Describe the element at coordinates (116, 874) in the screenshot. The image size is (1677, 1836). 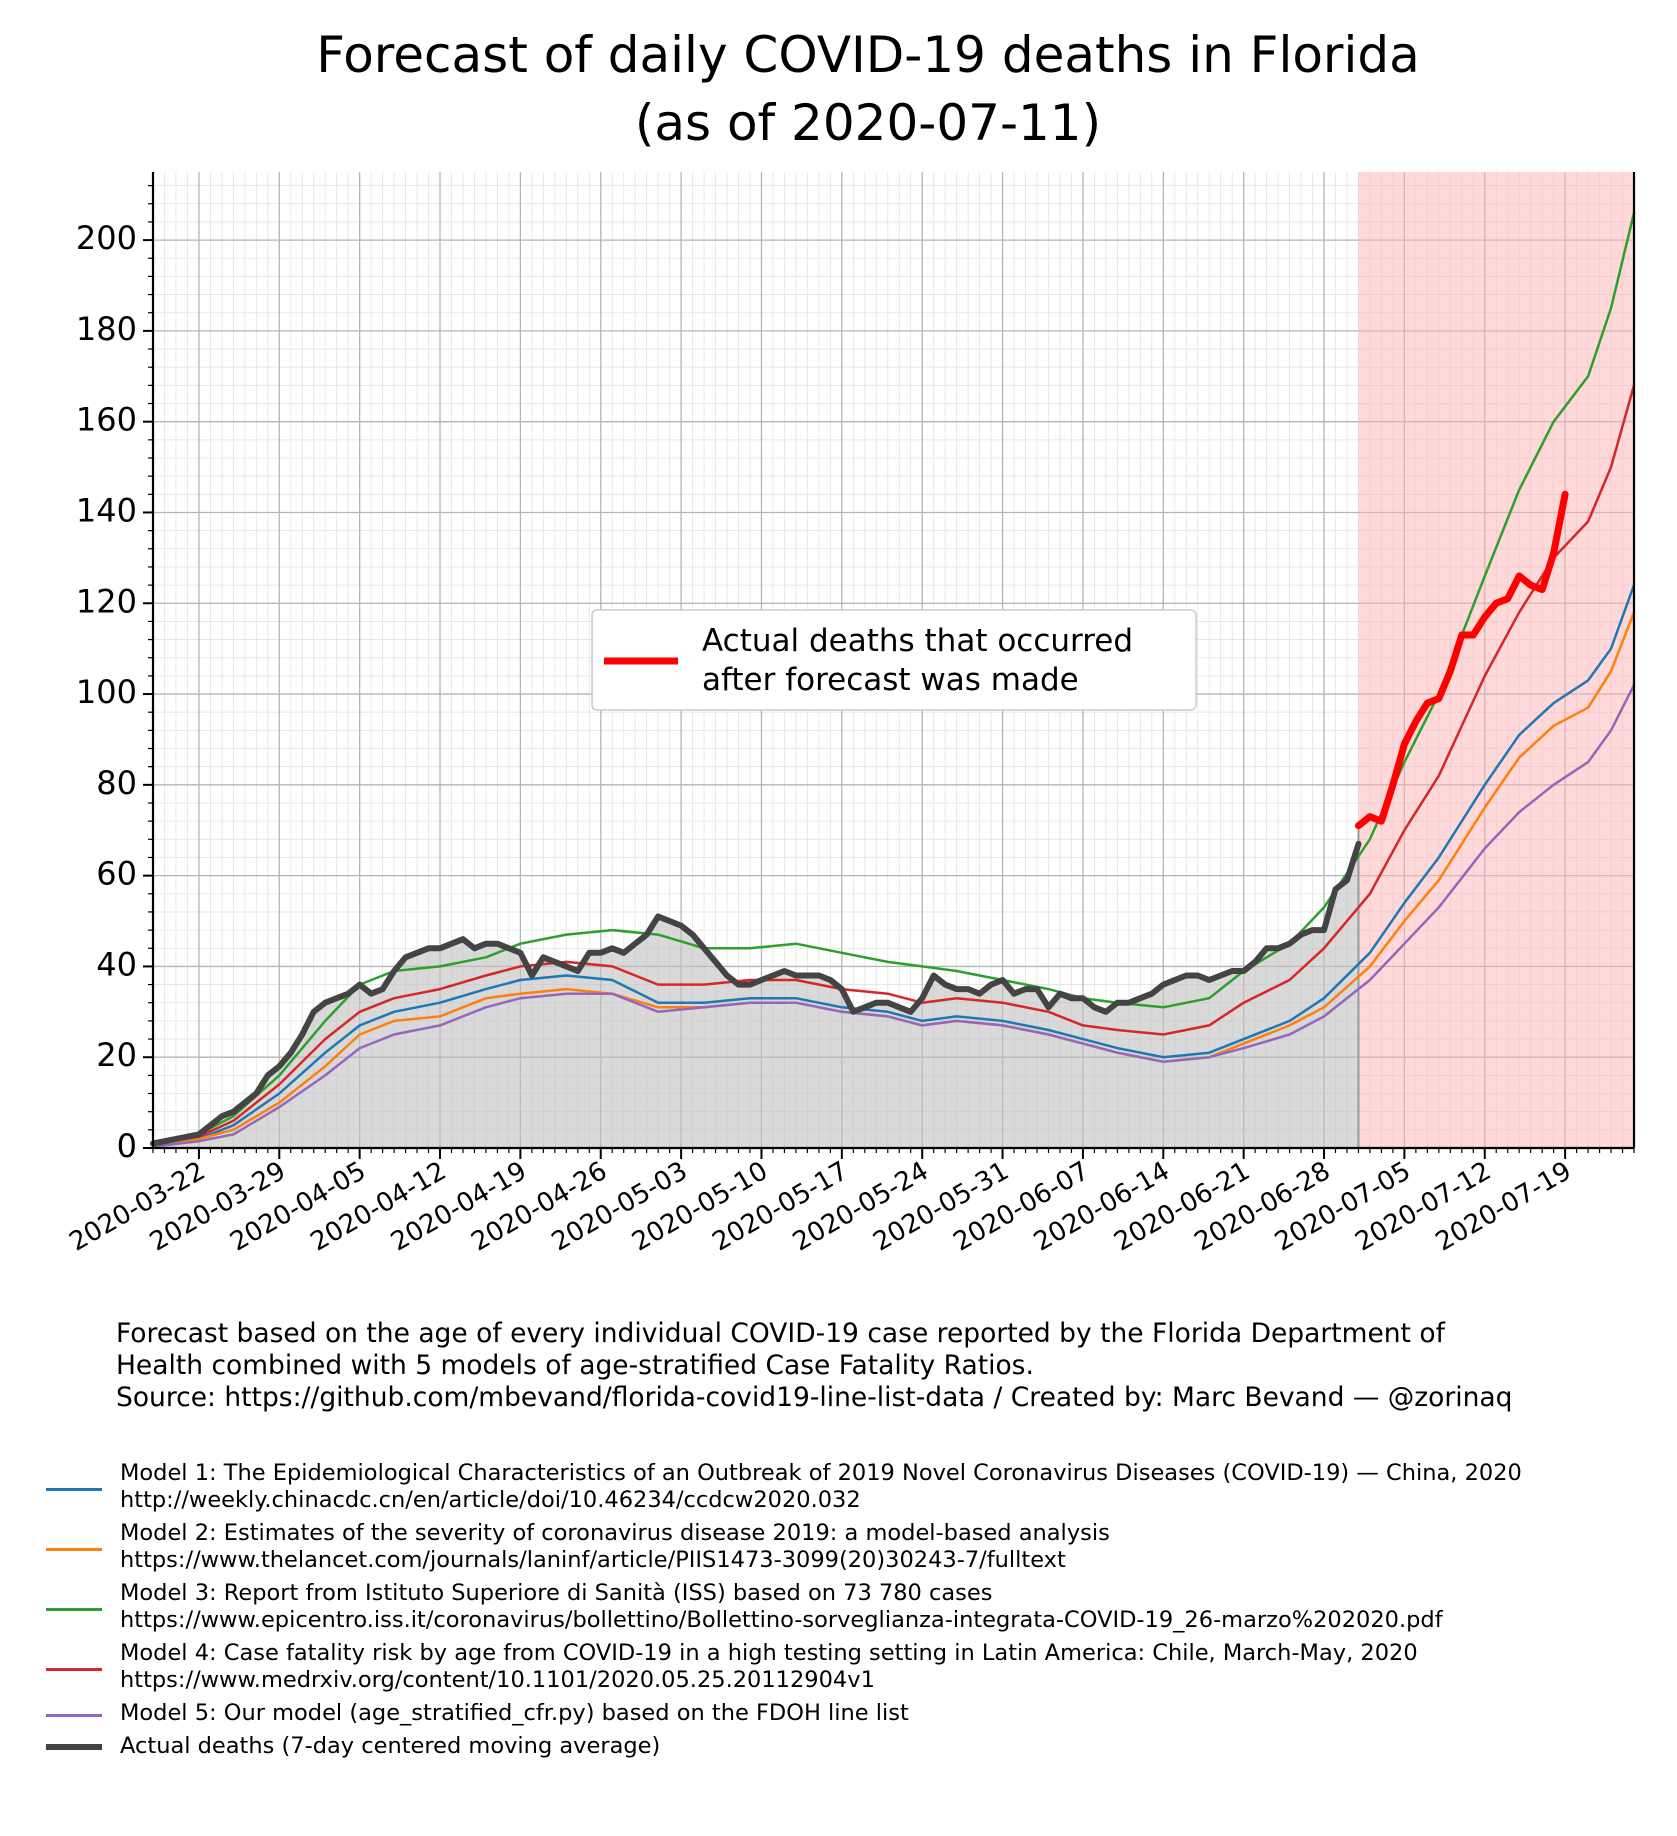
I see `y-tick-label: 60` at that location.